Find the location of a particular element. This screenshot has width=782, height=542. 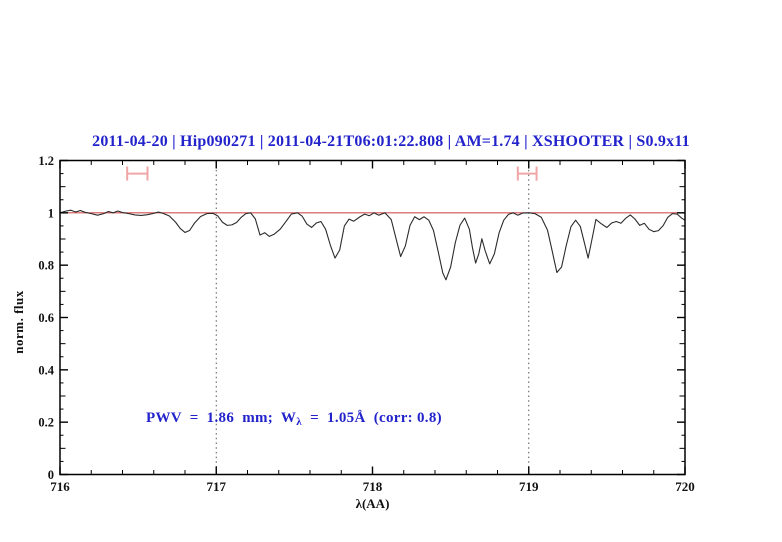

x-tick-label-716: 716 is located at coordinates (60, 486).